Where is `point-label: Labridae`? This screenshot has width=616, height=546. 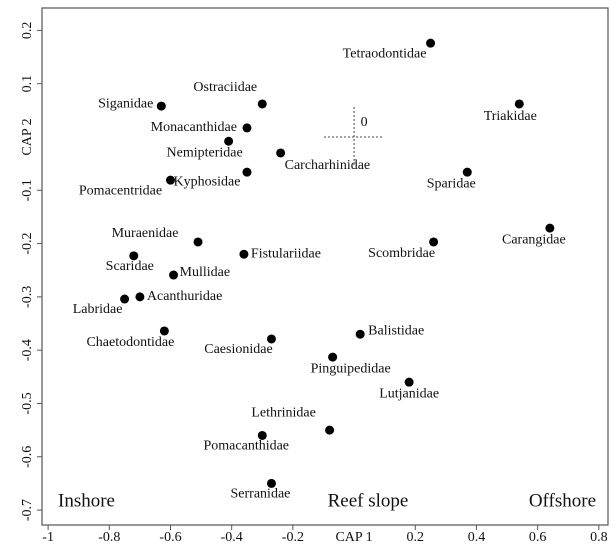 point-label: Labridae is located at coordinates (98, 309).